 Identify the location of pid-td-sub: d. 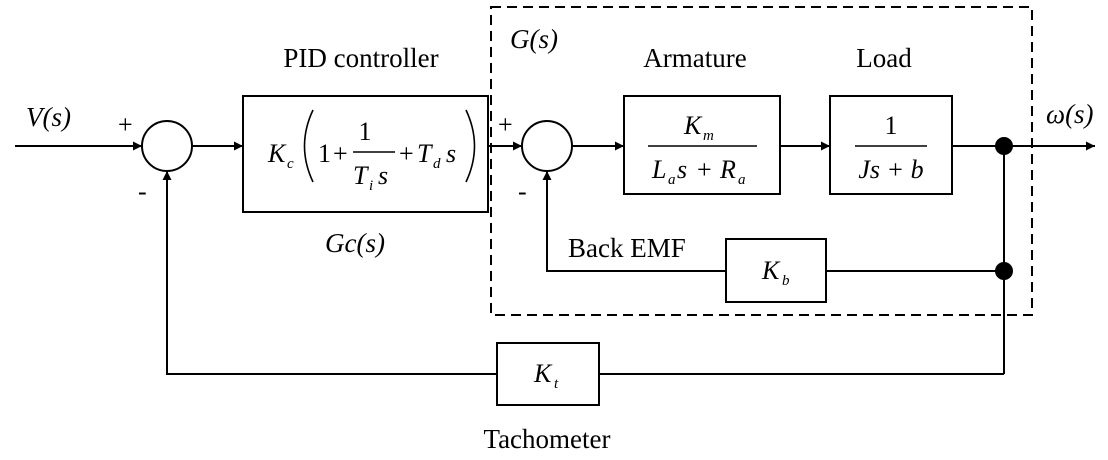
(437, 164).